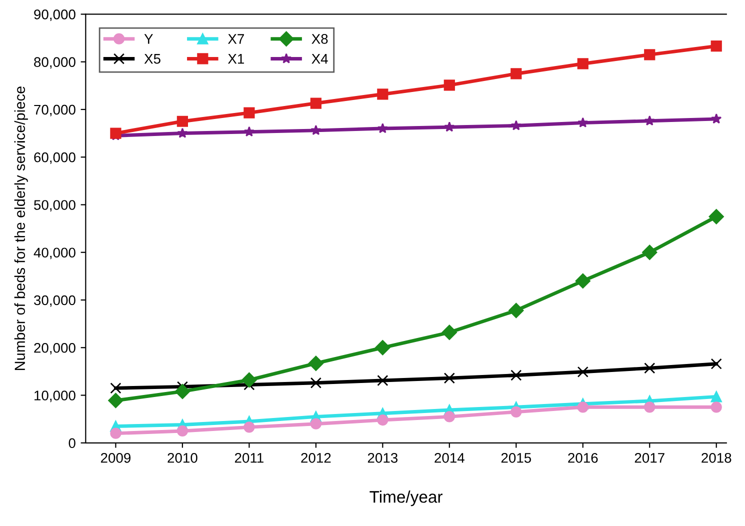  What do you see at coordinates (55, 158) in the screenshot?
I see `y-tick-label: 60,000` at bounding box center [55, 158].